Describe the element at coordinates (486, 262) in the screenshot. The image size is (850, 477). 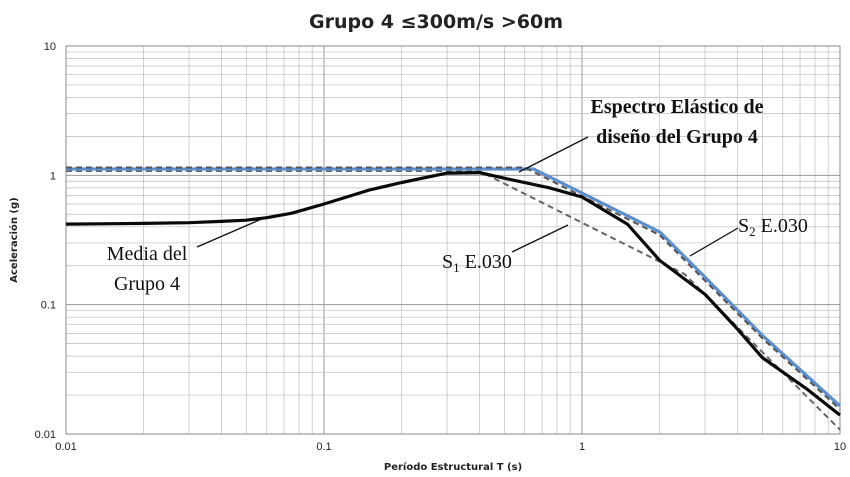
I see `s1-rest: E.030` at that location.